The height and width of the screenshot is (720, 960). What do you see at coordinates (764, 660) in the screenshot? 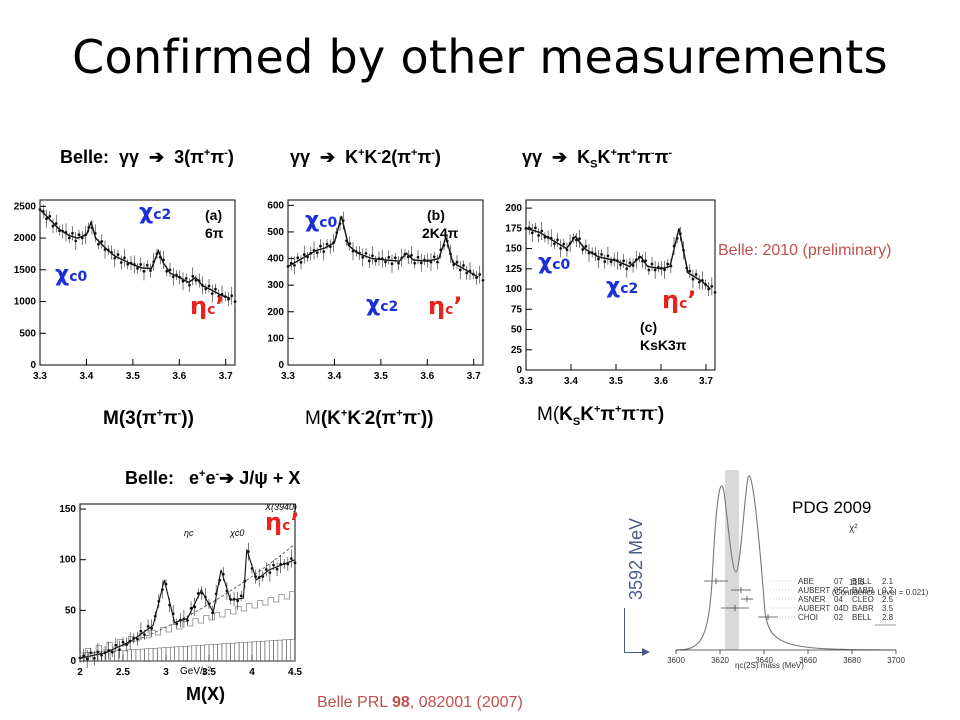
I see `pdg-tick-label: 3640` at bounding box center [764, 660].